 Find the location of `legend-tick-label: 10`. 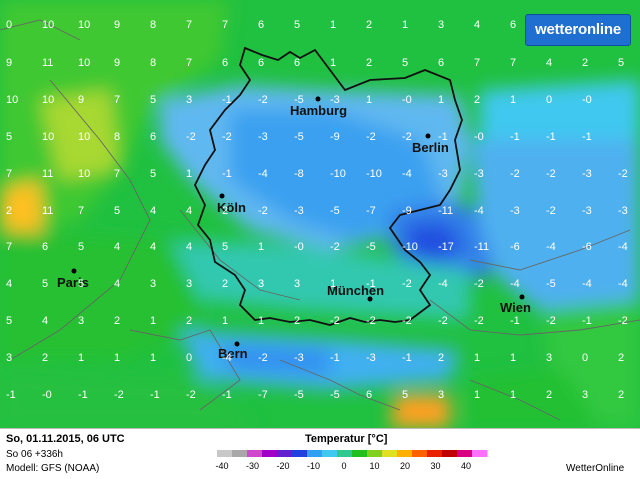

legend-tick-label: 10 is located at coordinates (374, 466).